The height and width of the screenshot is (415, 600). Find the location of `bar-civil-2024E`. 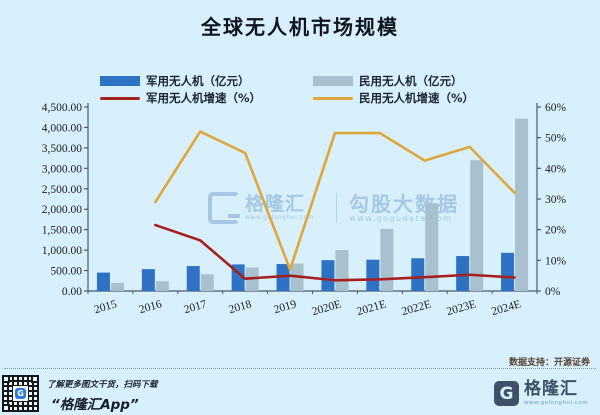

bar-civil-2024E is located at coordinates (522, 204).